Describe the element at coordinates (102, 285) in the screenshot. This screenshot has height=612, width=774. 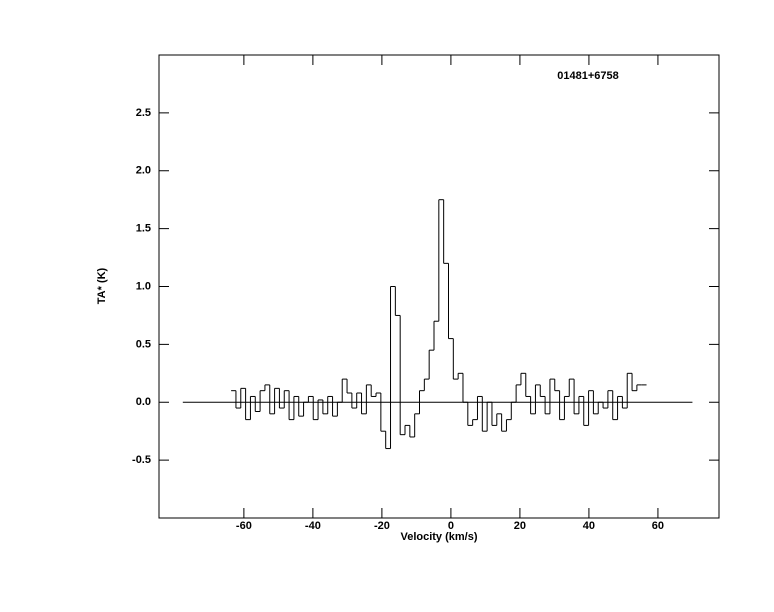
I see `y-axis-label: TA* (K)` at that location.